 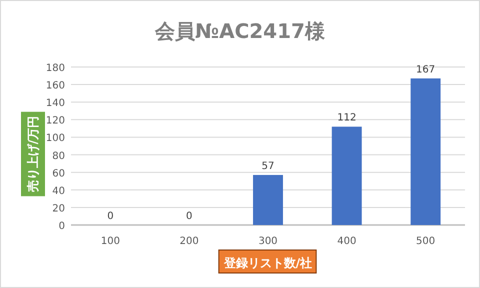 I want to click on x-tick-label: 100, so click(x=110, y=241).